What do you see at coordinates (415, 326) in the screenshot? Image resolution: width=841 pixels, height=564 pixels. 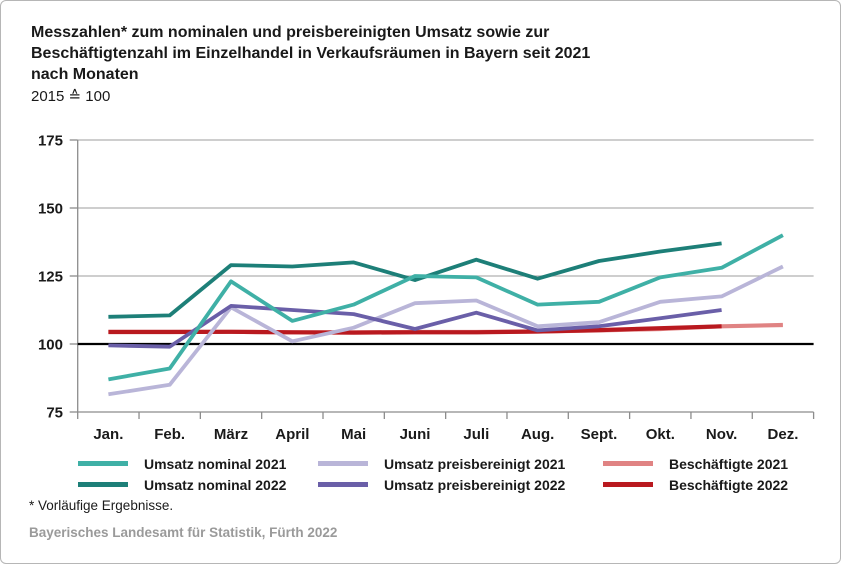 I see `line-umsatz-preisbereinigt-2022` at bounding box center [415, 326].